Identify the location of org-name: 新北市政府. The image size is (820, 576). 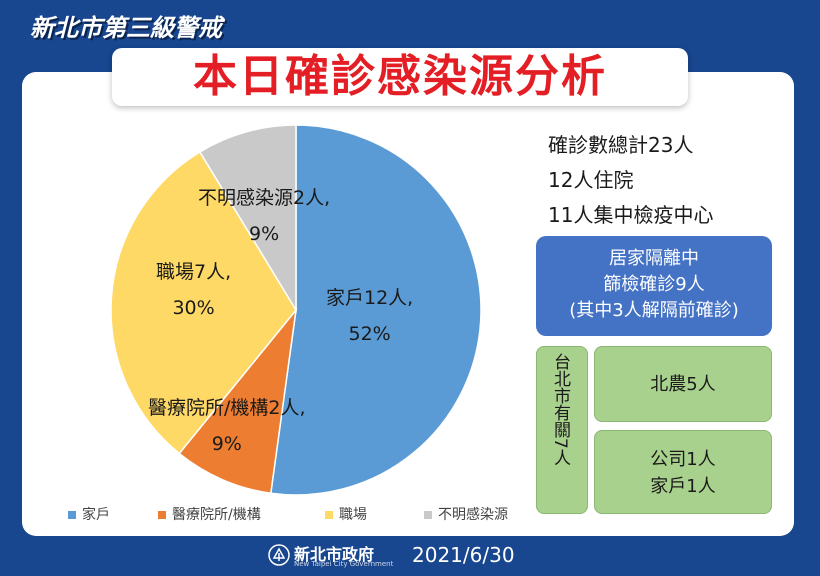
(334, 554).